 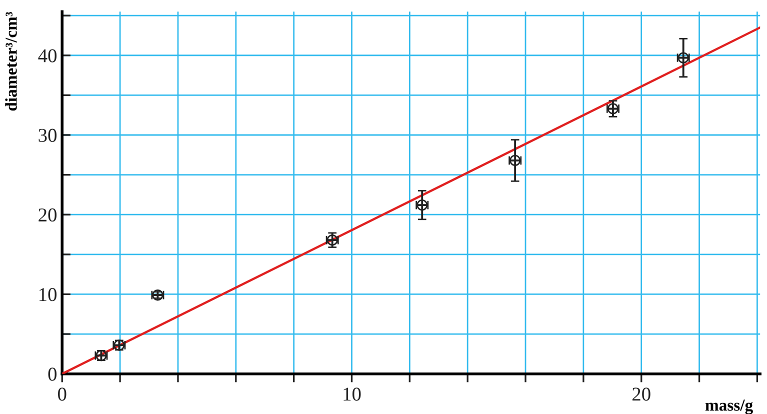 What do you see at coordinates (352, 394) in the screenshot?
I see `x-tick-label: 10` at bounding box center [352, 394].